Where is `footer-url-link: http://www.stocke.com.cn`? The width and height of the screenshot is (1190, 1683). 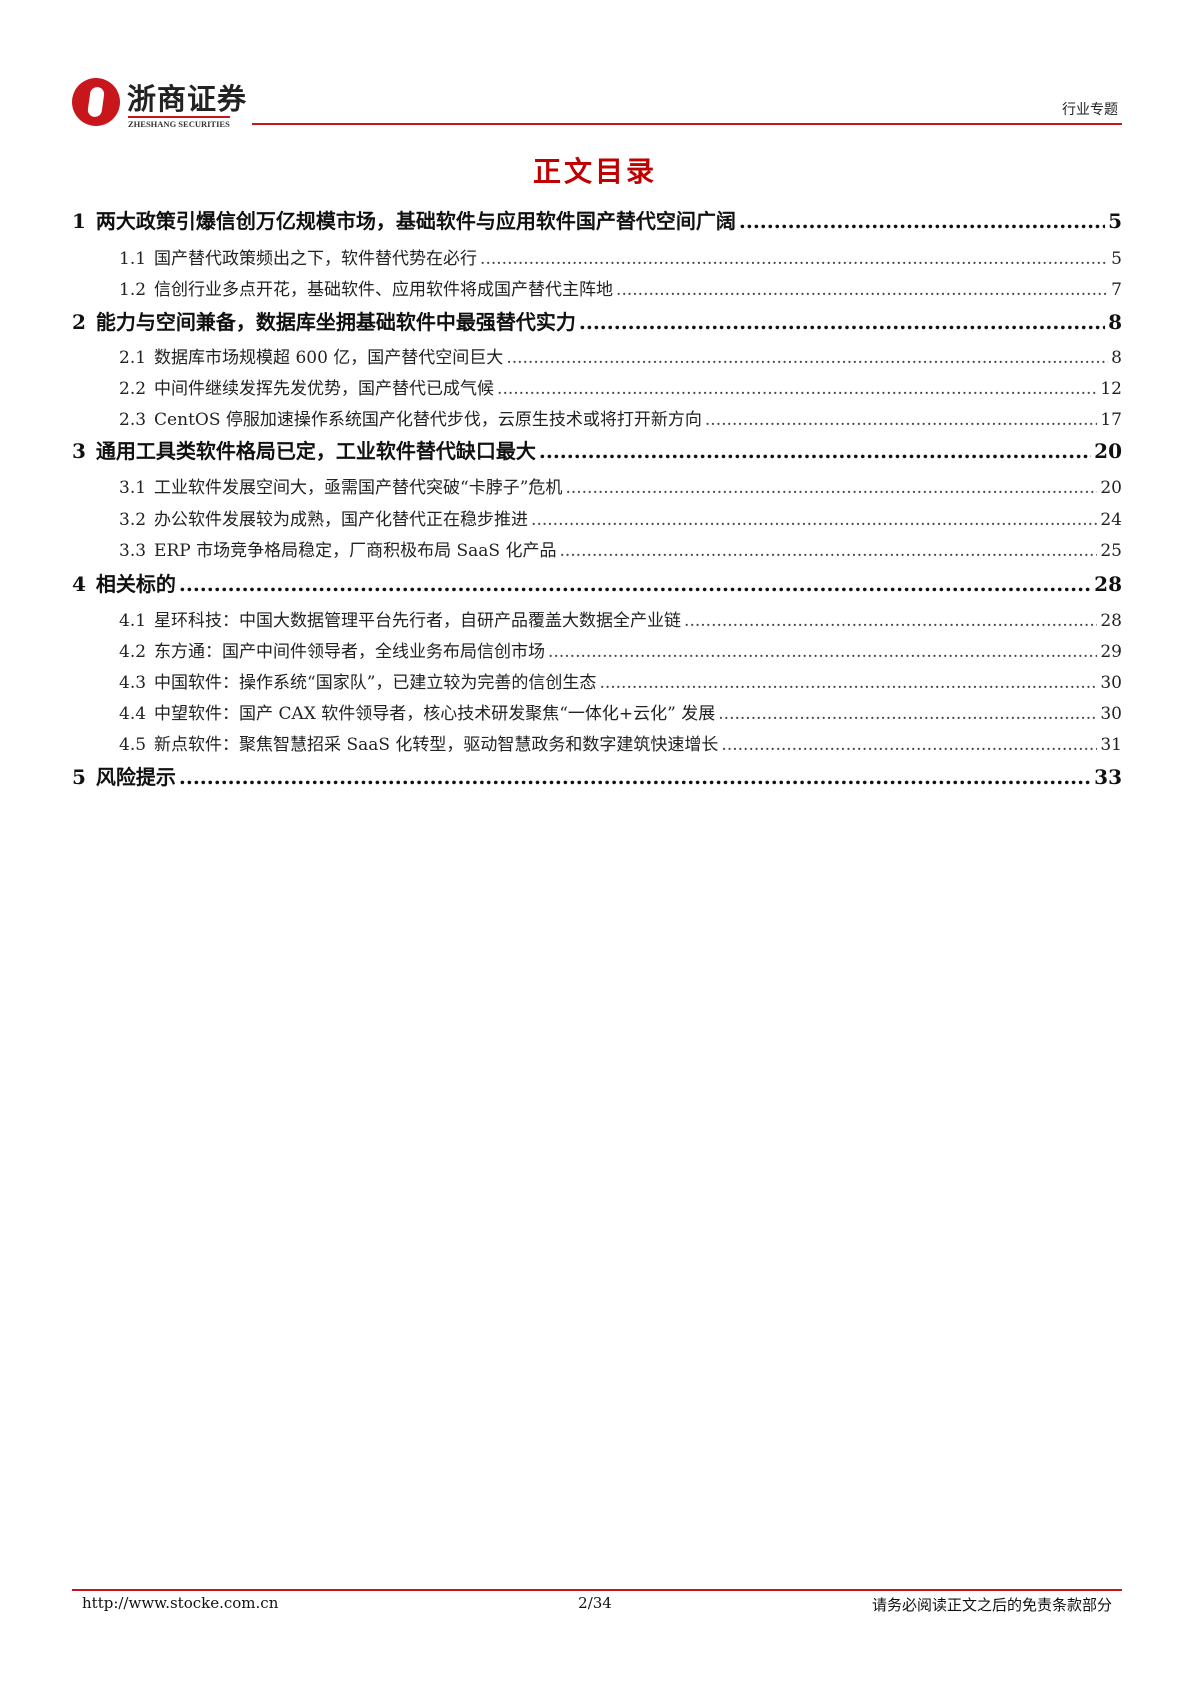
footer-url-link: http://www.stocke.com.cn is located at coordinates (180, 1603).